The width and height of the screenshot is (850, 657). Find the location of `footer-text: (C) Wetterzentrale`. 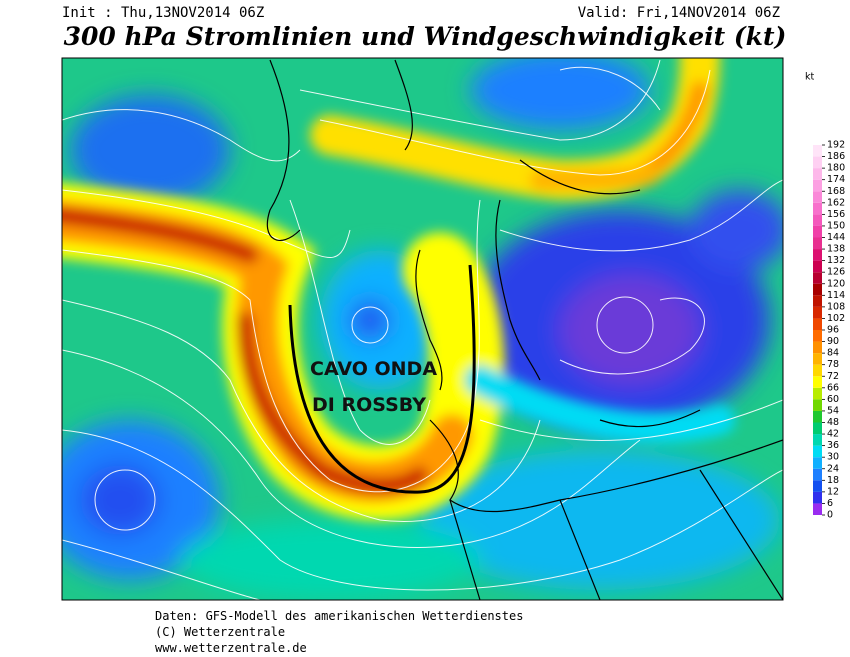

footer-text: (C) Wetterzentrale is located at coordinates (220, 632).